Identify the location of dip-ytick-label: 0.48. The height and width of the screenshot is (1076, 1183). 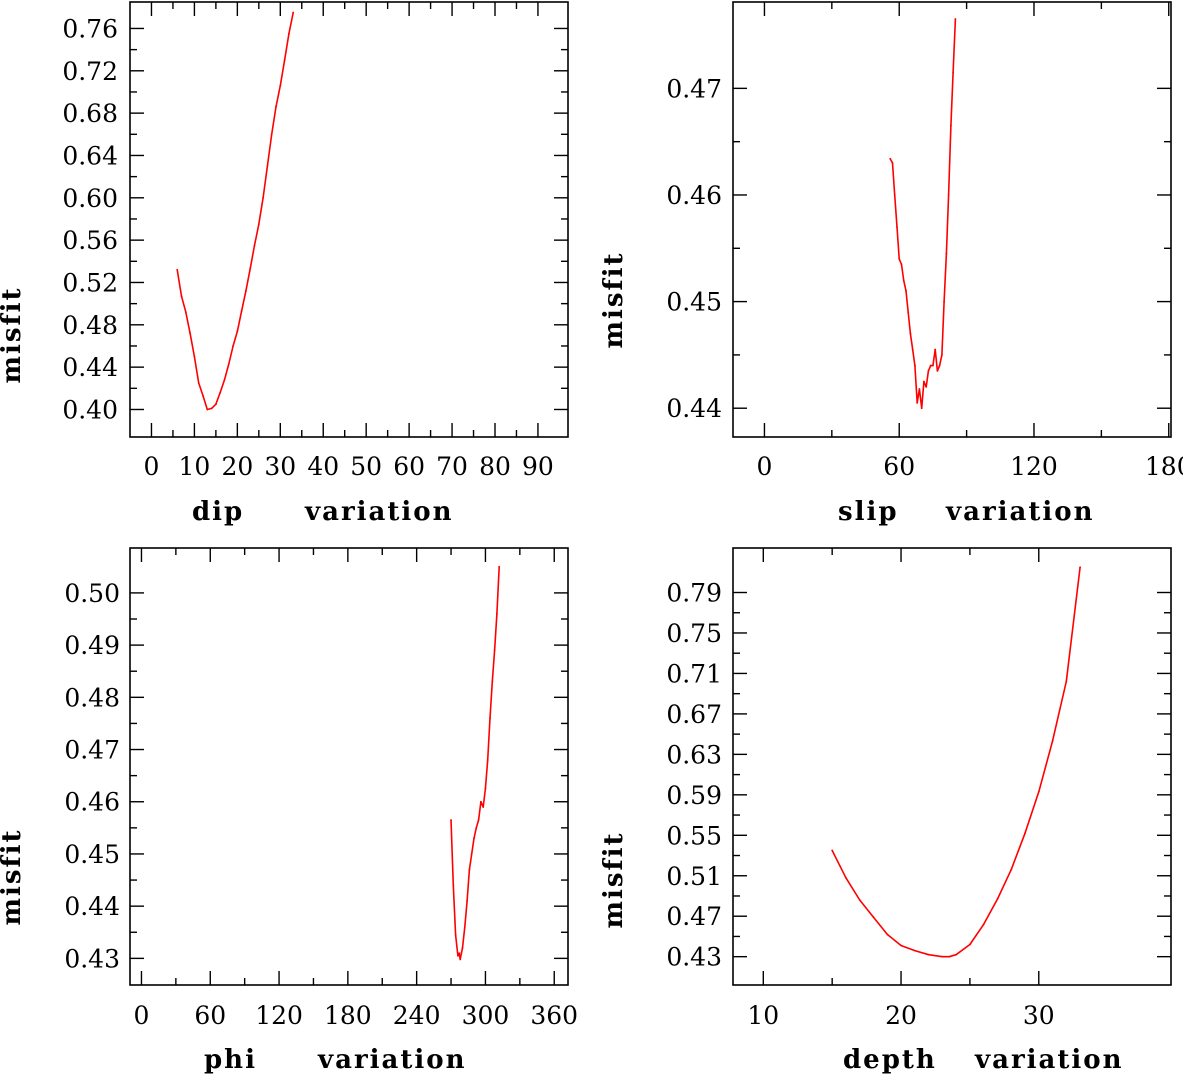
(90, 325).